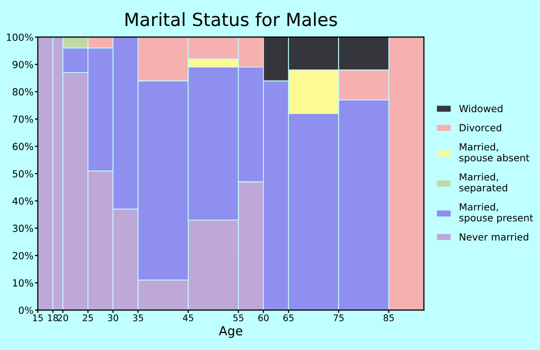 The height and width of the screenshot is (350, 540). Describe the element at coordinates (138, 318) in the screenshot. I see `x-tick-label: 35` at that location.